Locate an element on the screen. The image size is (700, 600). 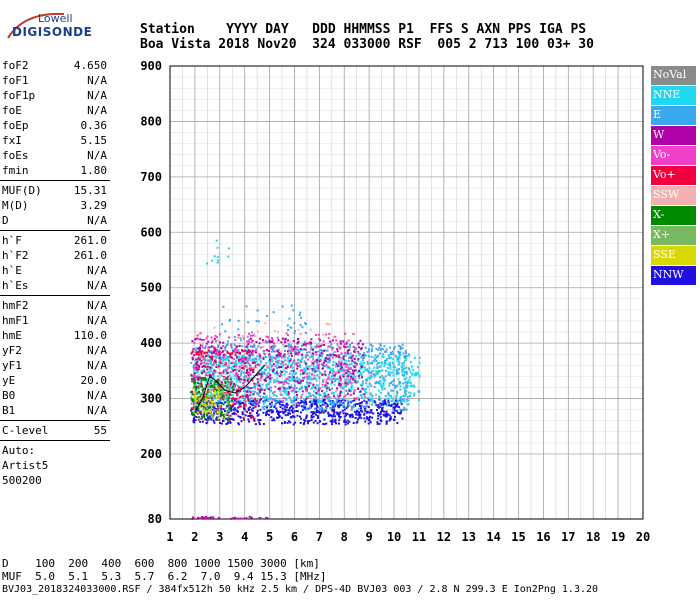
y-tick-label: 600 is located at coordinates (151, 232).